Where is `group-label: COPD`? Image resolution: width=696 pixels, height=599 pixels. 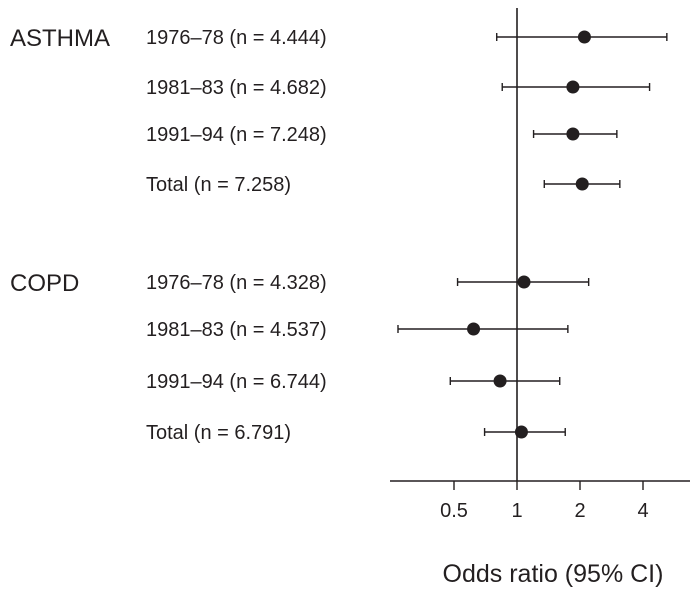 group-label: COPD is located at coordinates (44, 283).